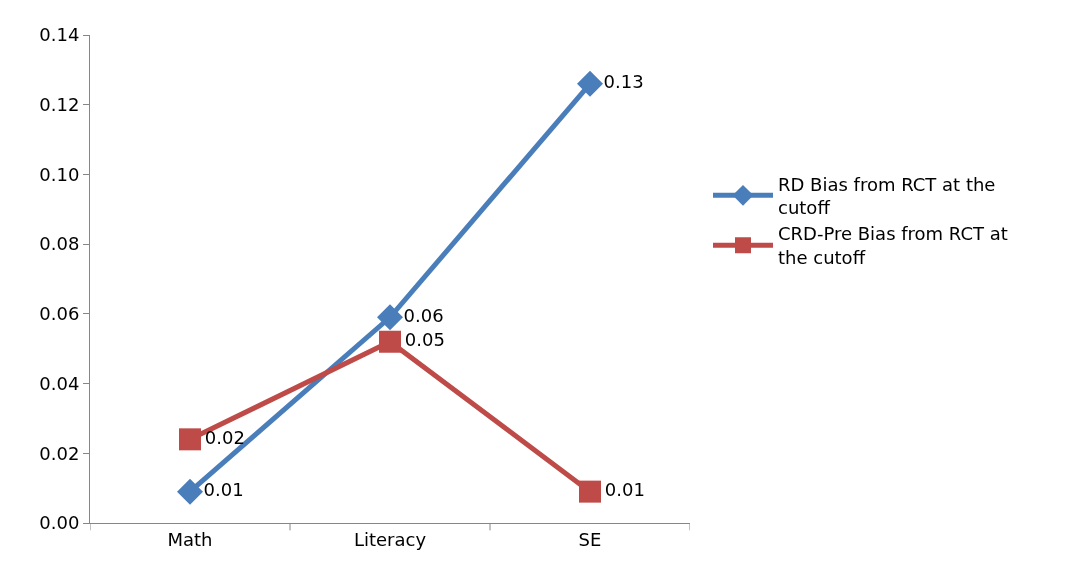 The image size is (1087, 587). What do you see at coordinates (424, 340) in the screenshot?
I see `data-label: 0.05` at bounding box center [424, 340].